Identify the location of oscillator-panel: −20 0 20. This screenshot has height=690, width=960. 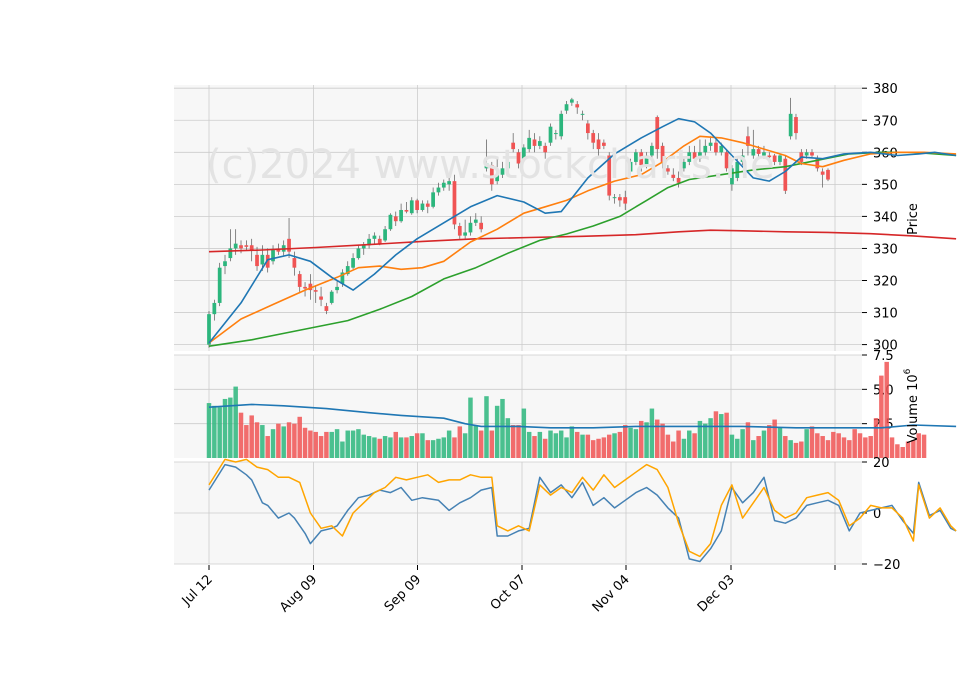
(565, 514).